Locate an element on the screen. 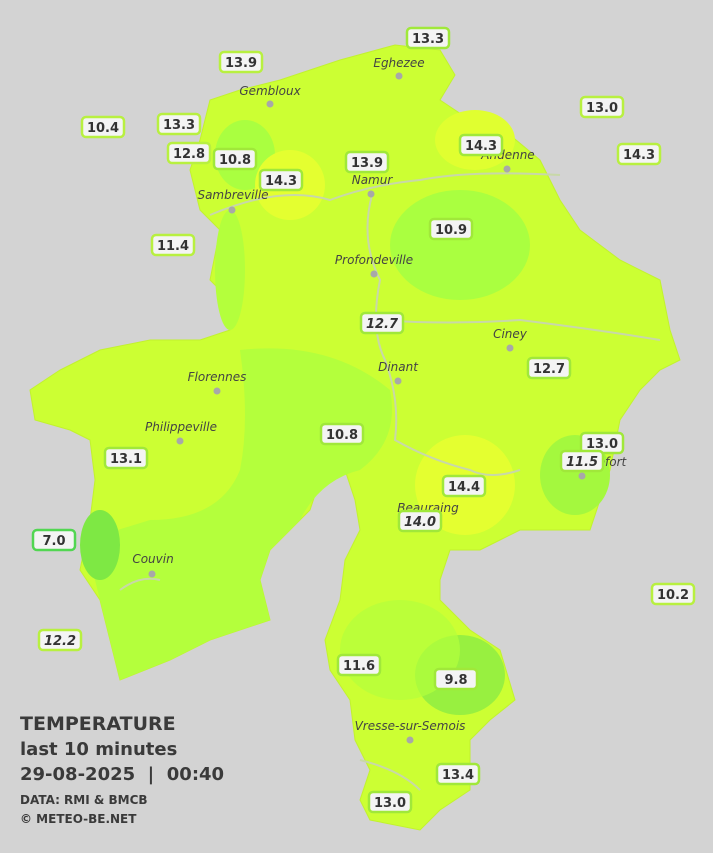 The image size is (713, 853). city-label: Namur is located at coordinates (373, 180).